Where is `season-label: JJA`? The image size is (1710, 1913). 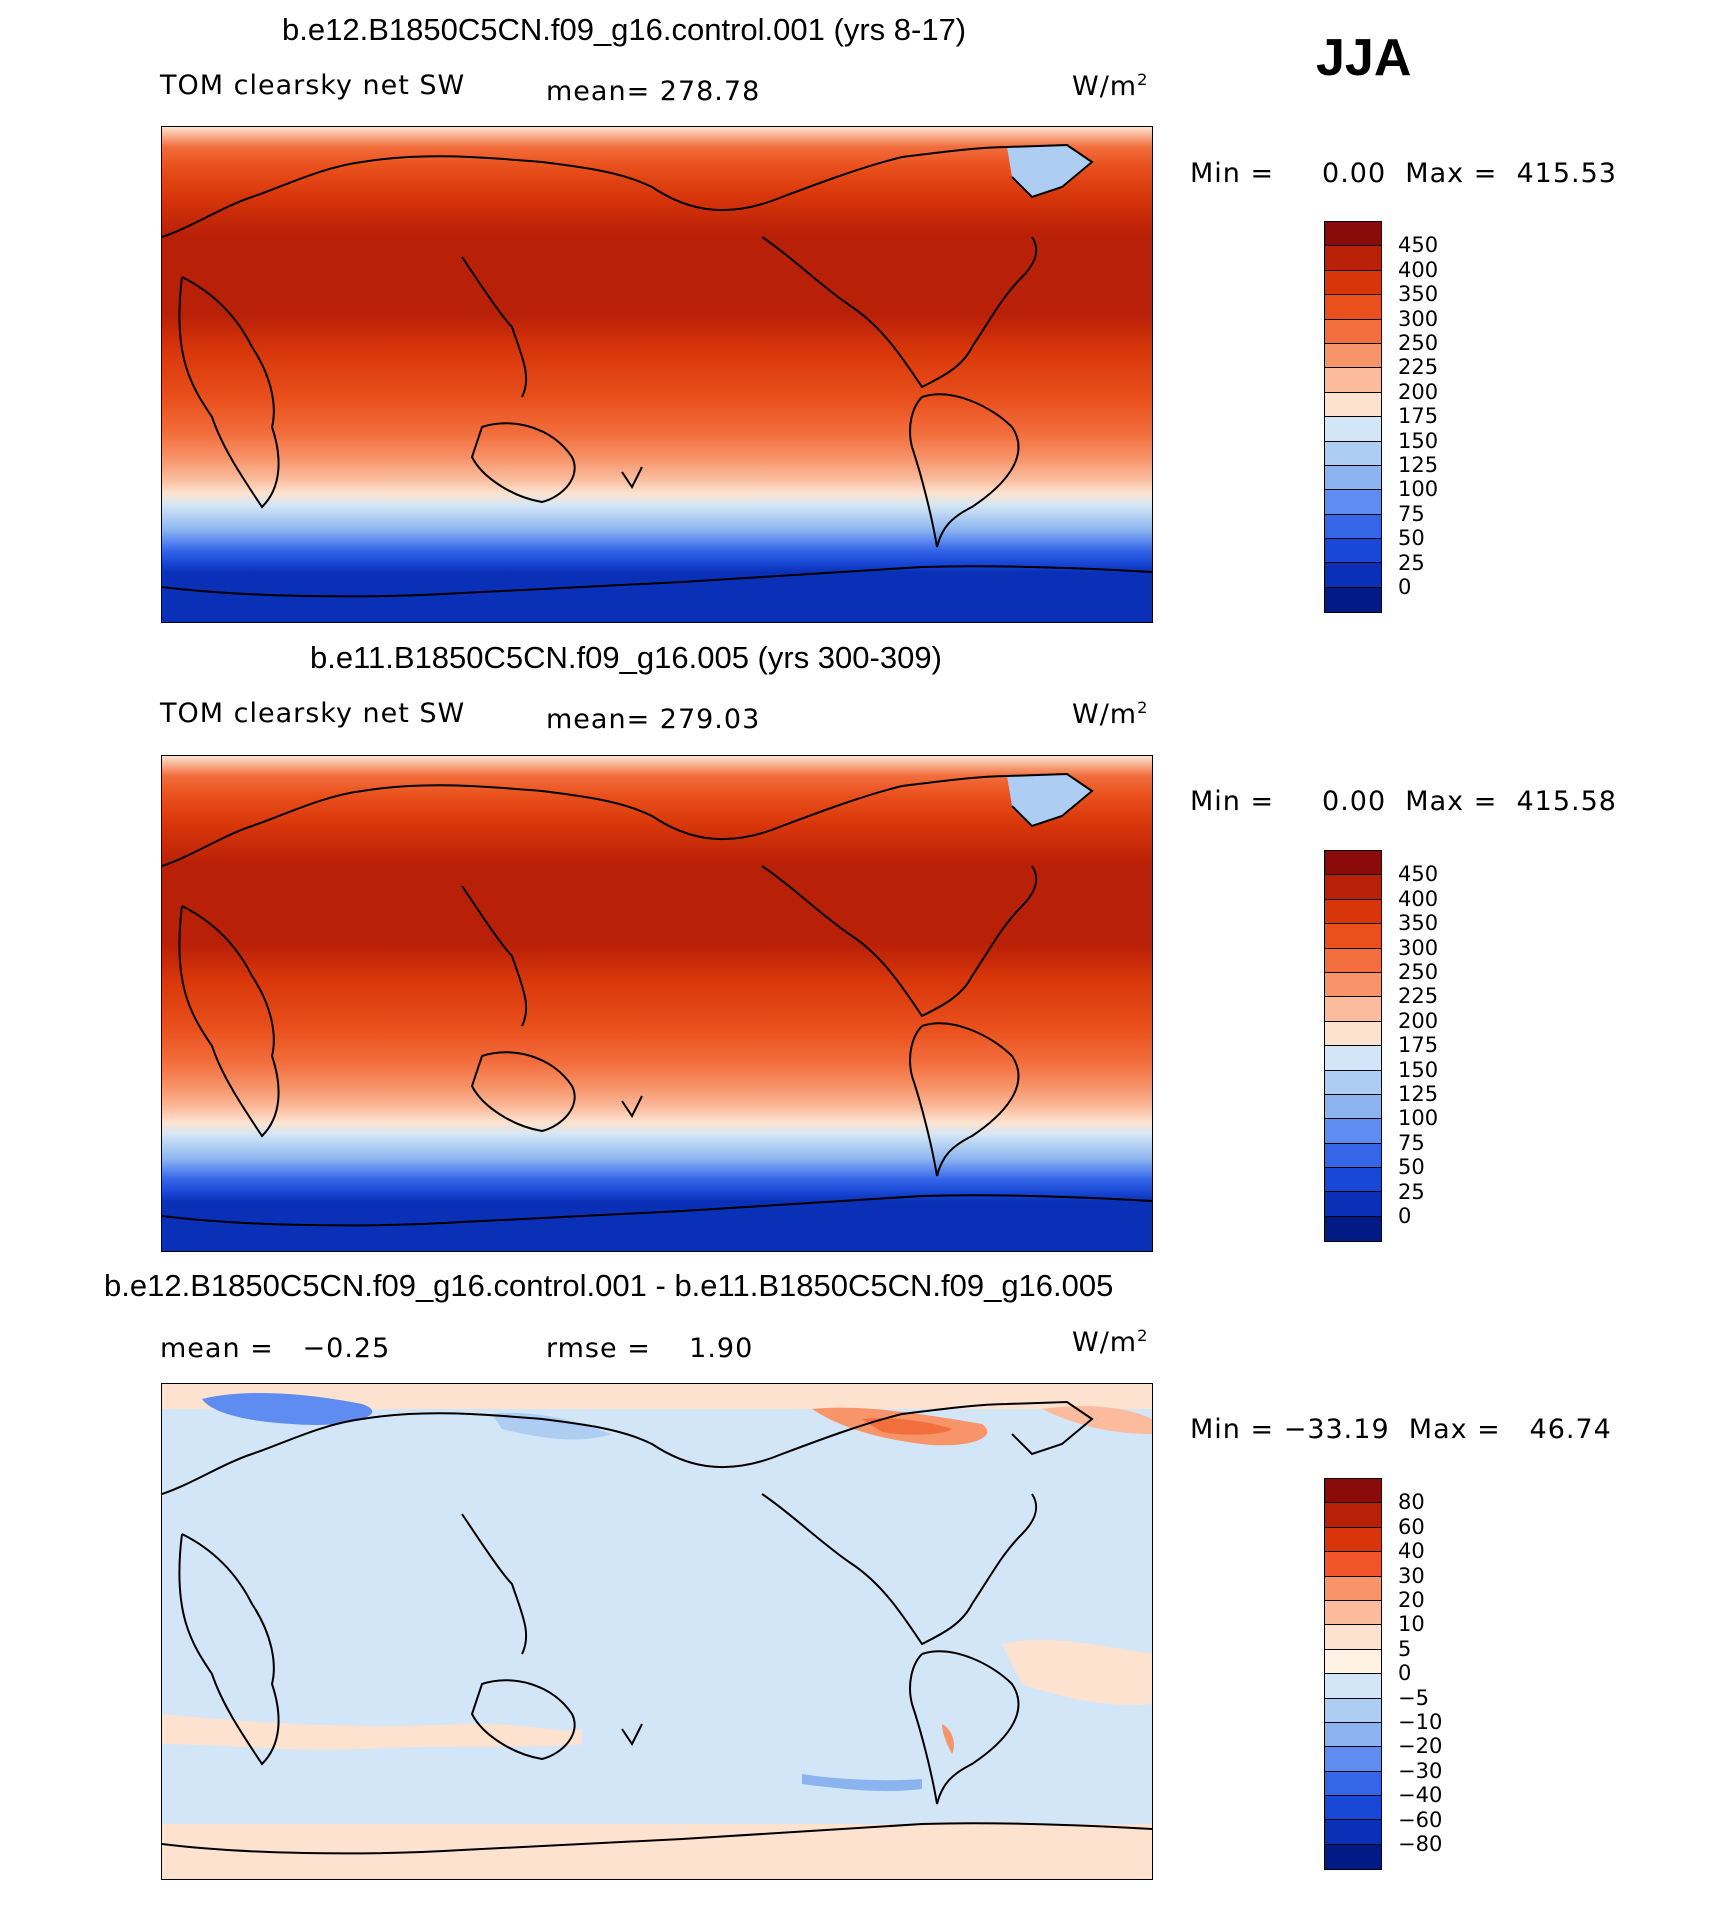
season-label: JJA is located at coordinates (1364, 58).